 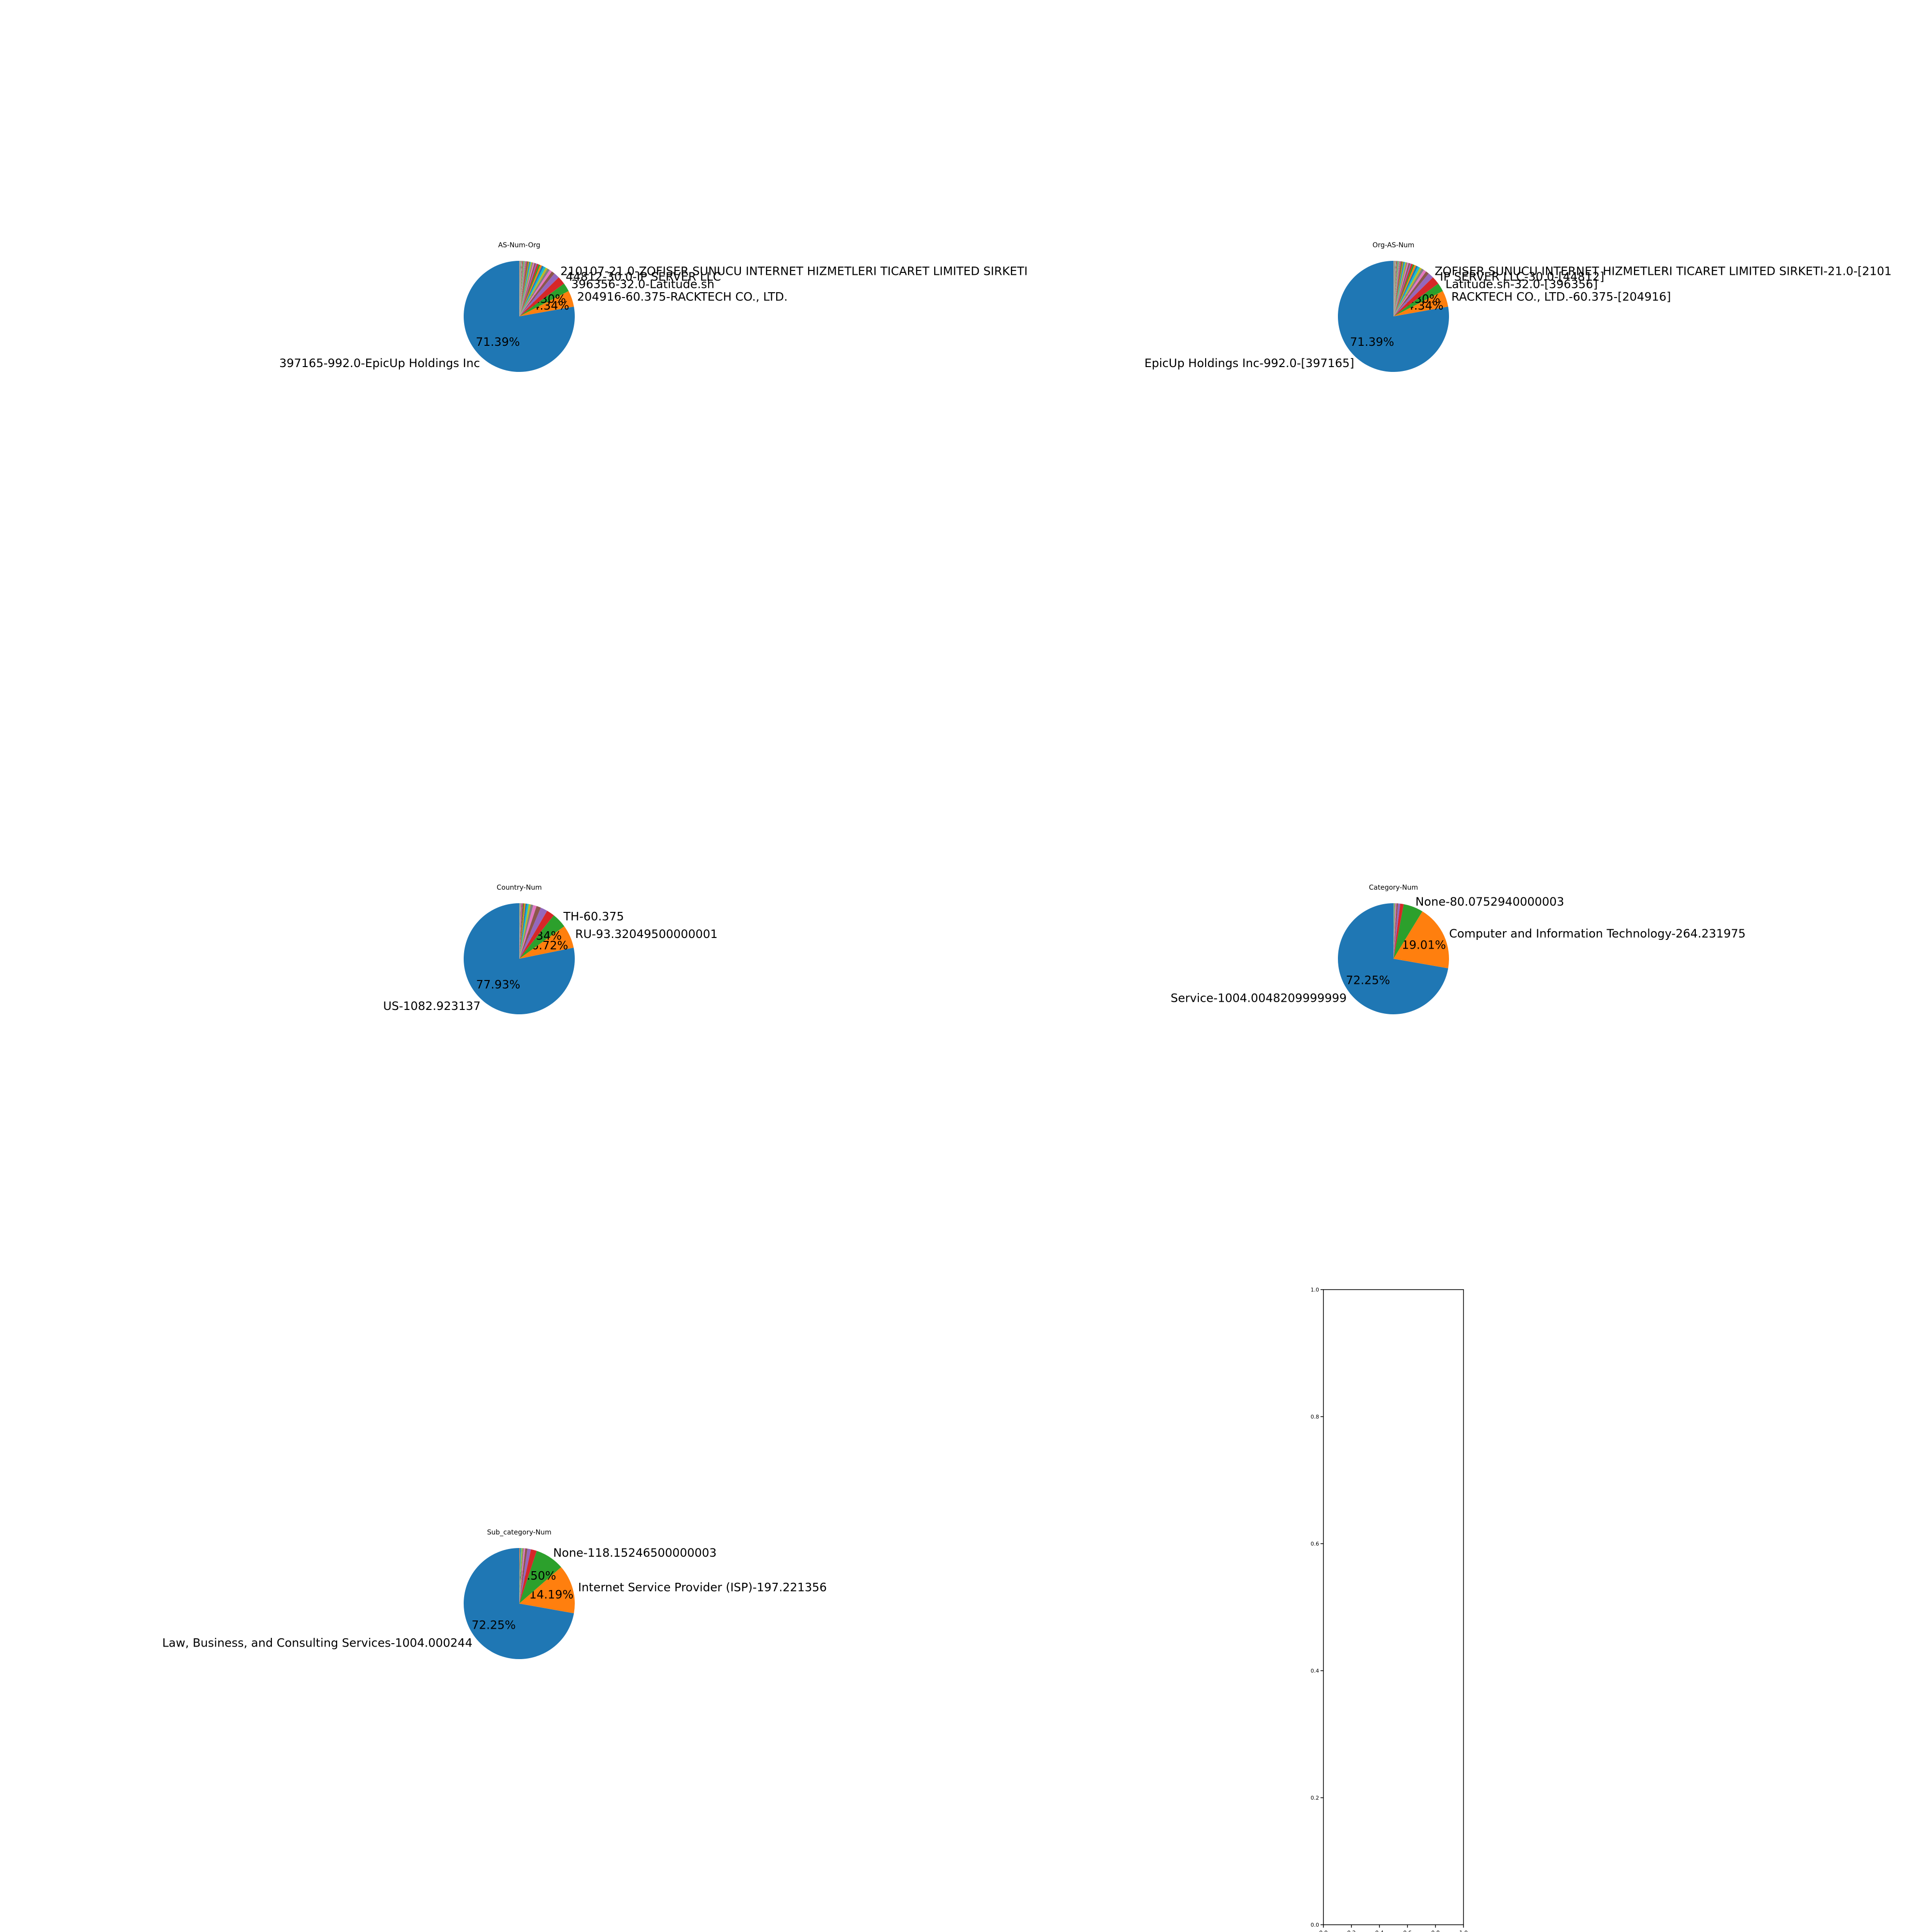 What do you see at coordinates (1315, 1544) in the screenshot?
I see `y-tick-label: 0.6` at bounding box center [1315, 1544].